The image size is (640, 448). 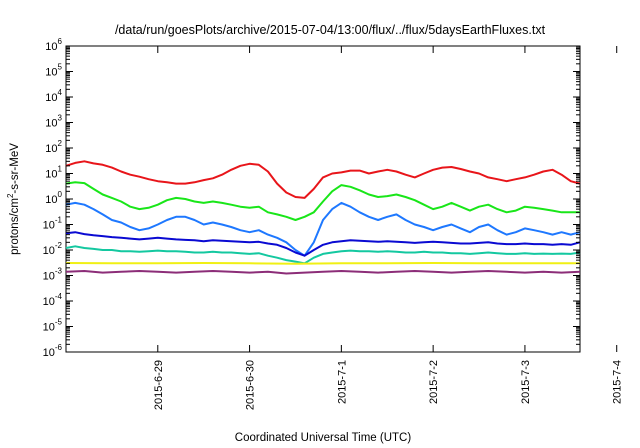 I want to click on y-tick-label: 10⁻³, so click(x=53, y=275).